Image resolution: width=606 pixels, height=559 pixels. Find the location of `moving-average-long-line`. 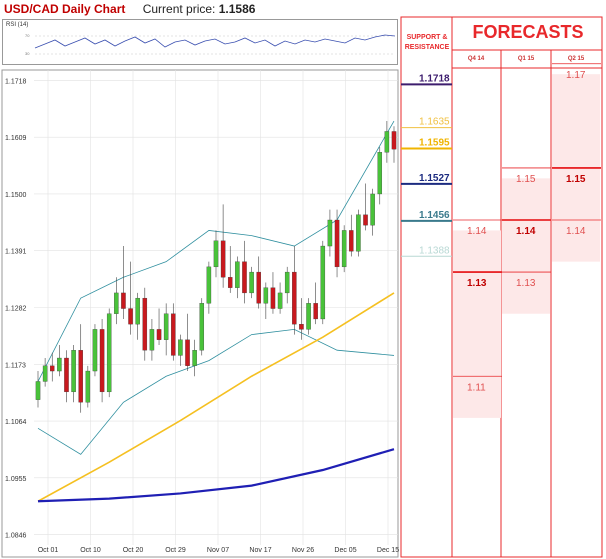

moving-average-long-line is located at coordinates (216, 475).